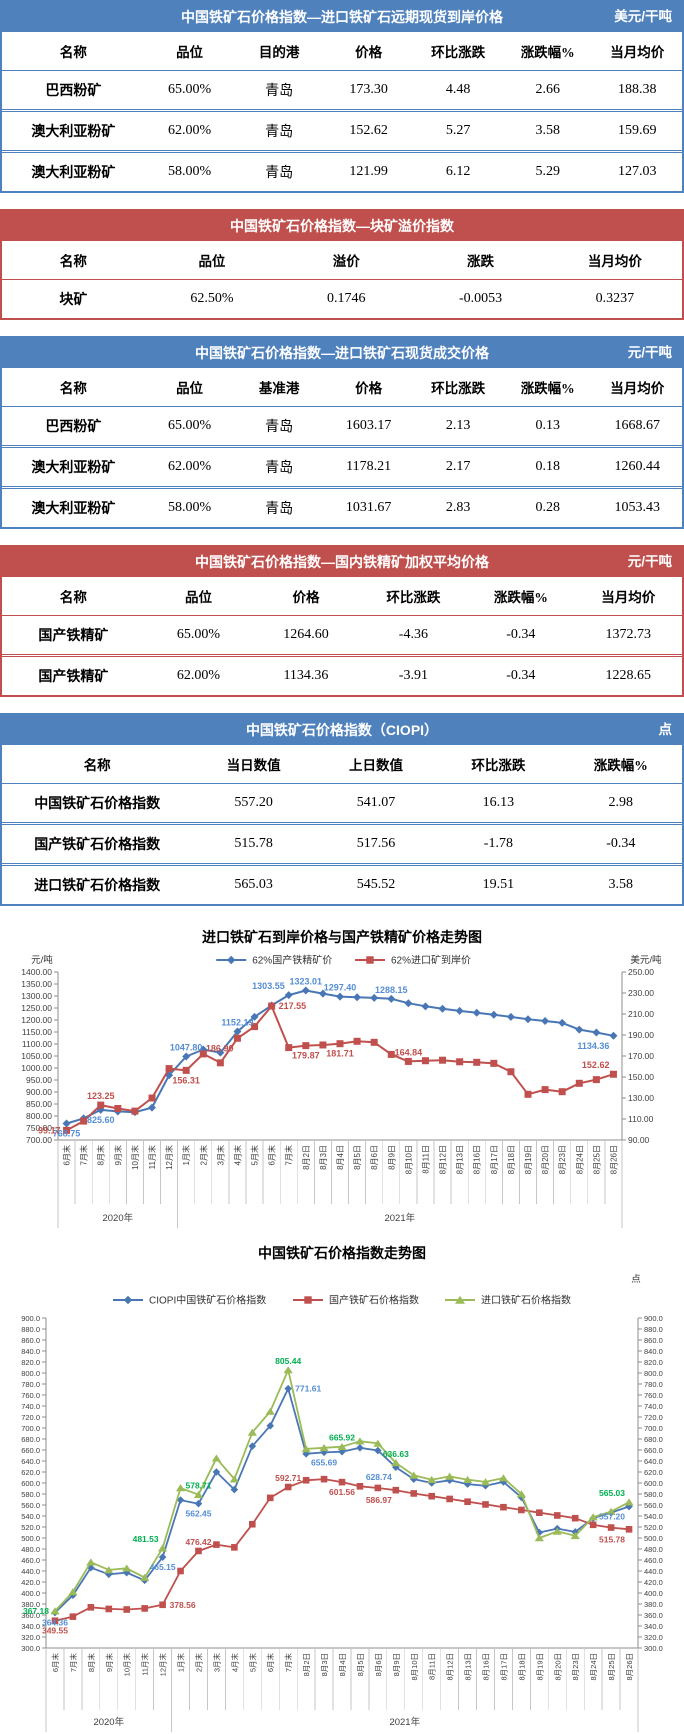 The image size is (684, 1734). Describe the element at coordinates (342, 353) in the screenshot. I see `table-title: 中国铁矿石价格指数—进口铁矿石现货成交价格` at that location.